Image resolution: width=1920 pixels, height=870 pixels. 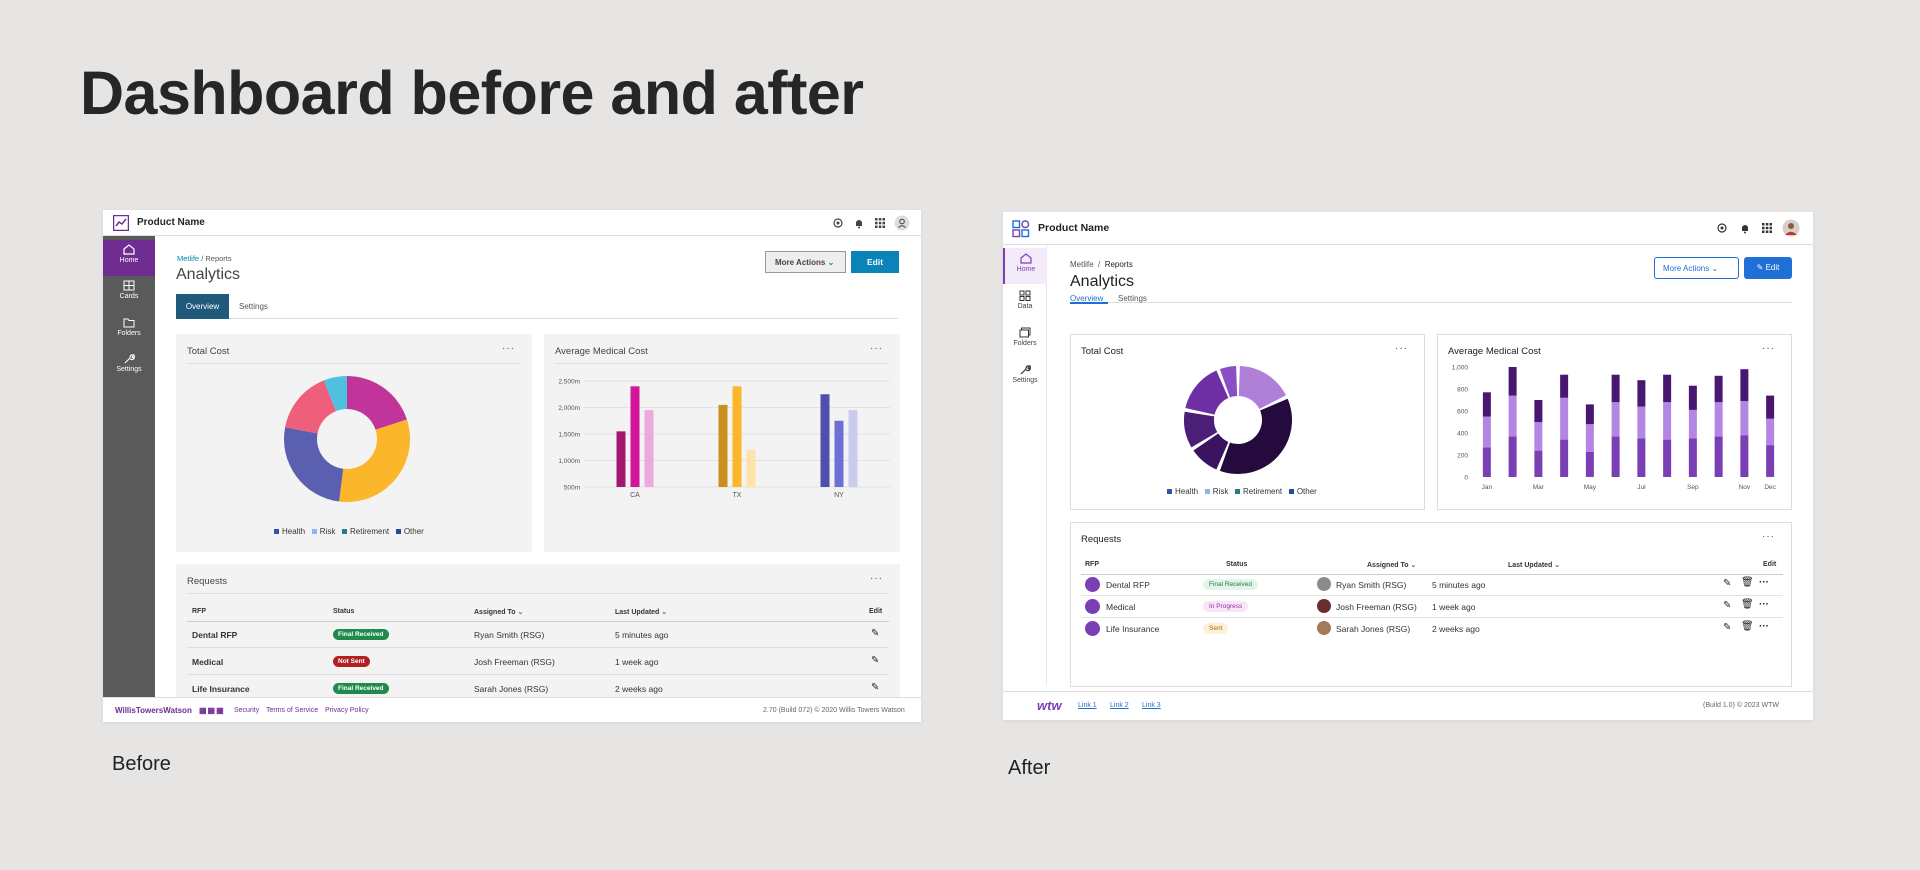 What do you see at coordinates (635, 495) in the screenshot?
I see `x-tick-label: CA` at bounding box center [635, 495].